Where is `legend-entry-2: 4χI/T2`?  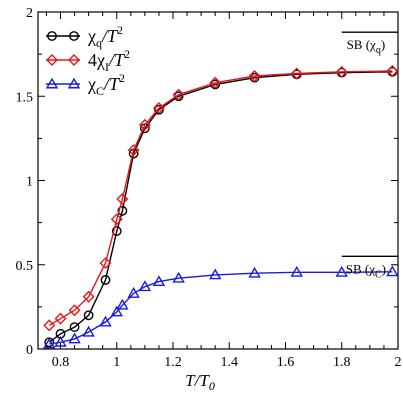 legend-entry-2: 4χI/T2 is located at coordinates (88, 60).